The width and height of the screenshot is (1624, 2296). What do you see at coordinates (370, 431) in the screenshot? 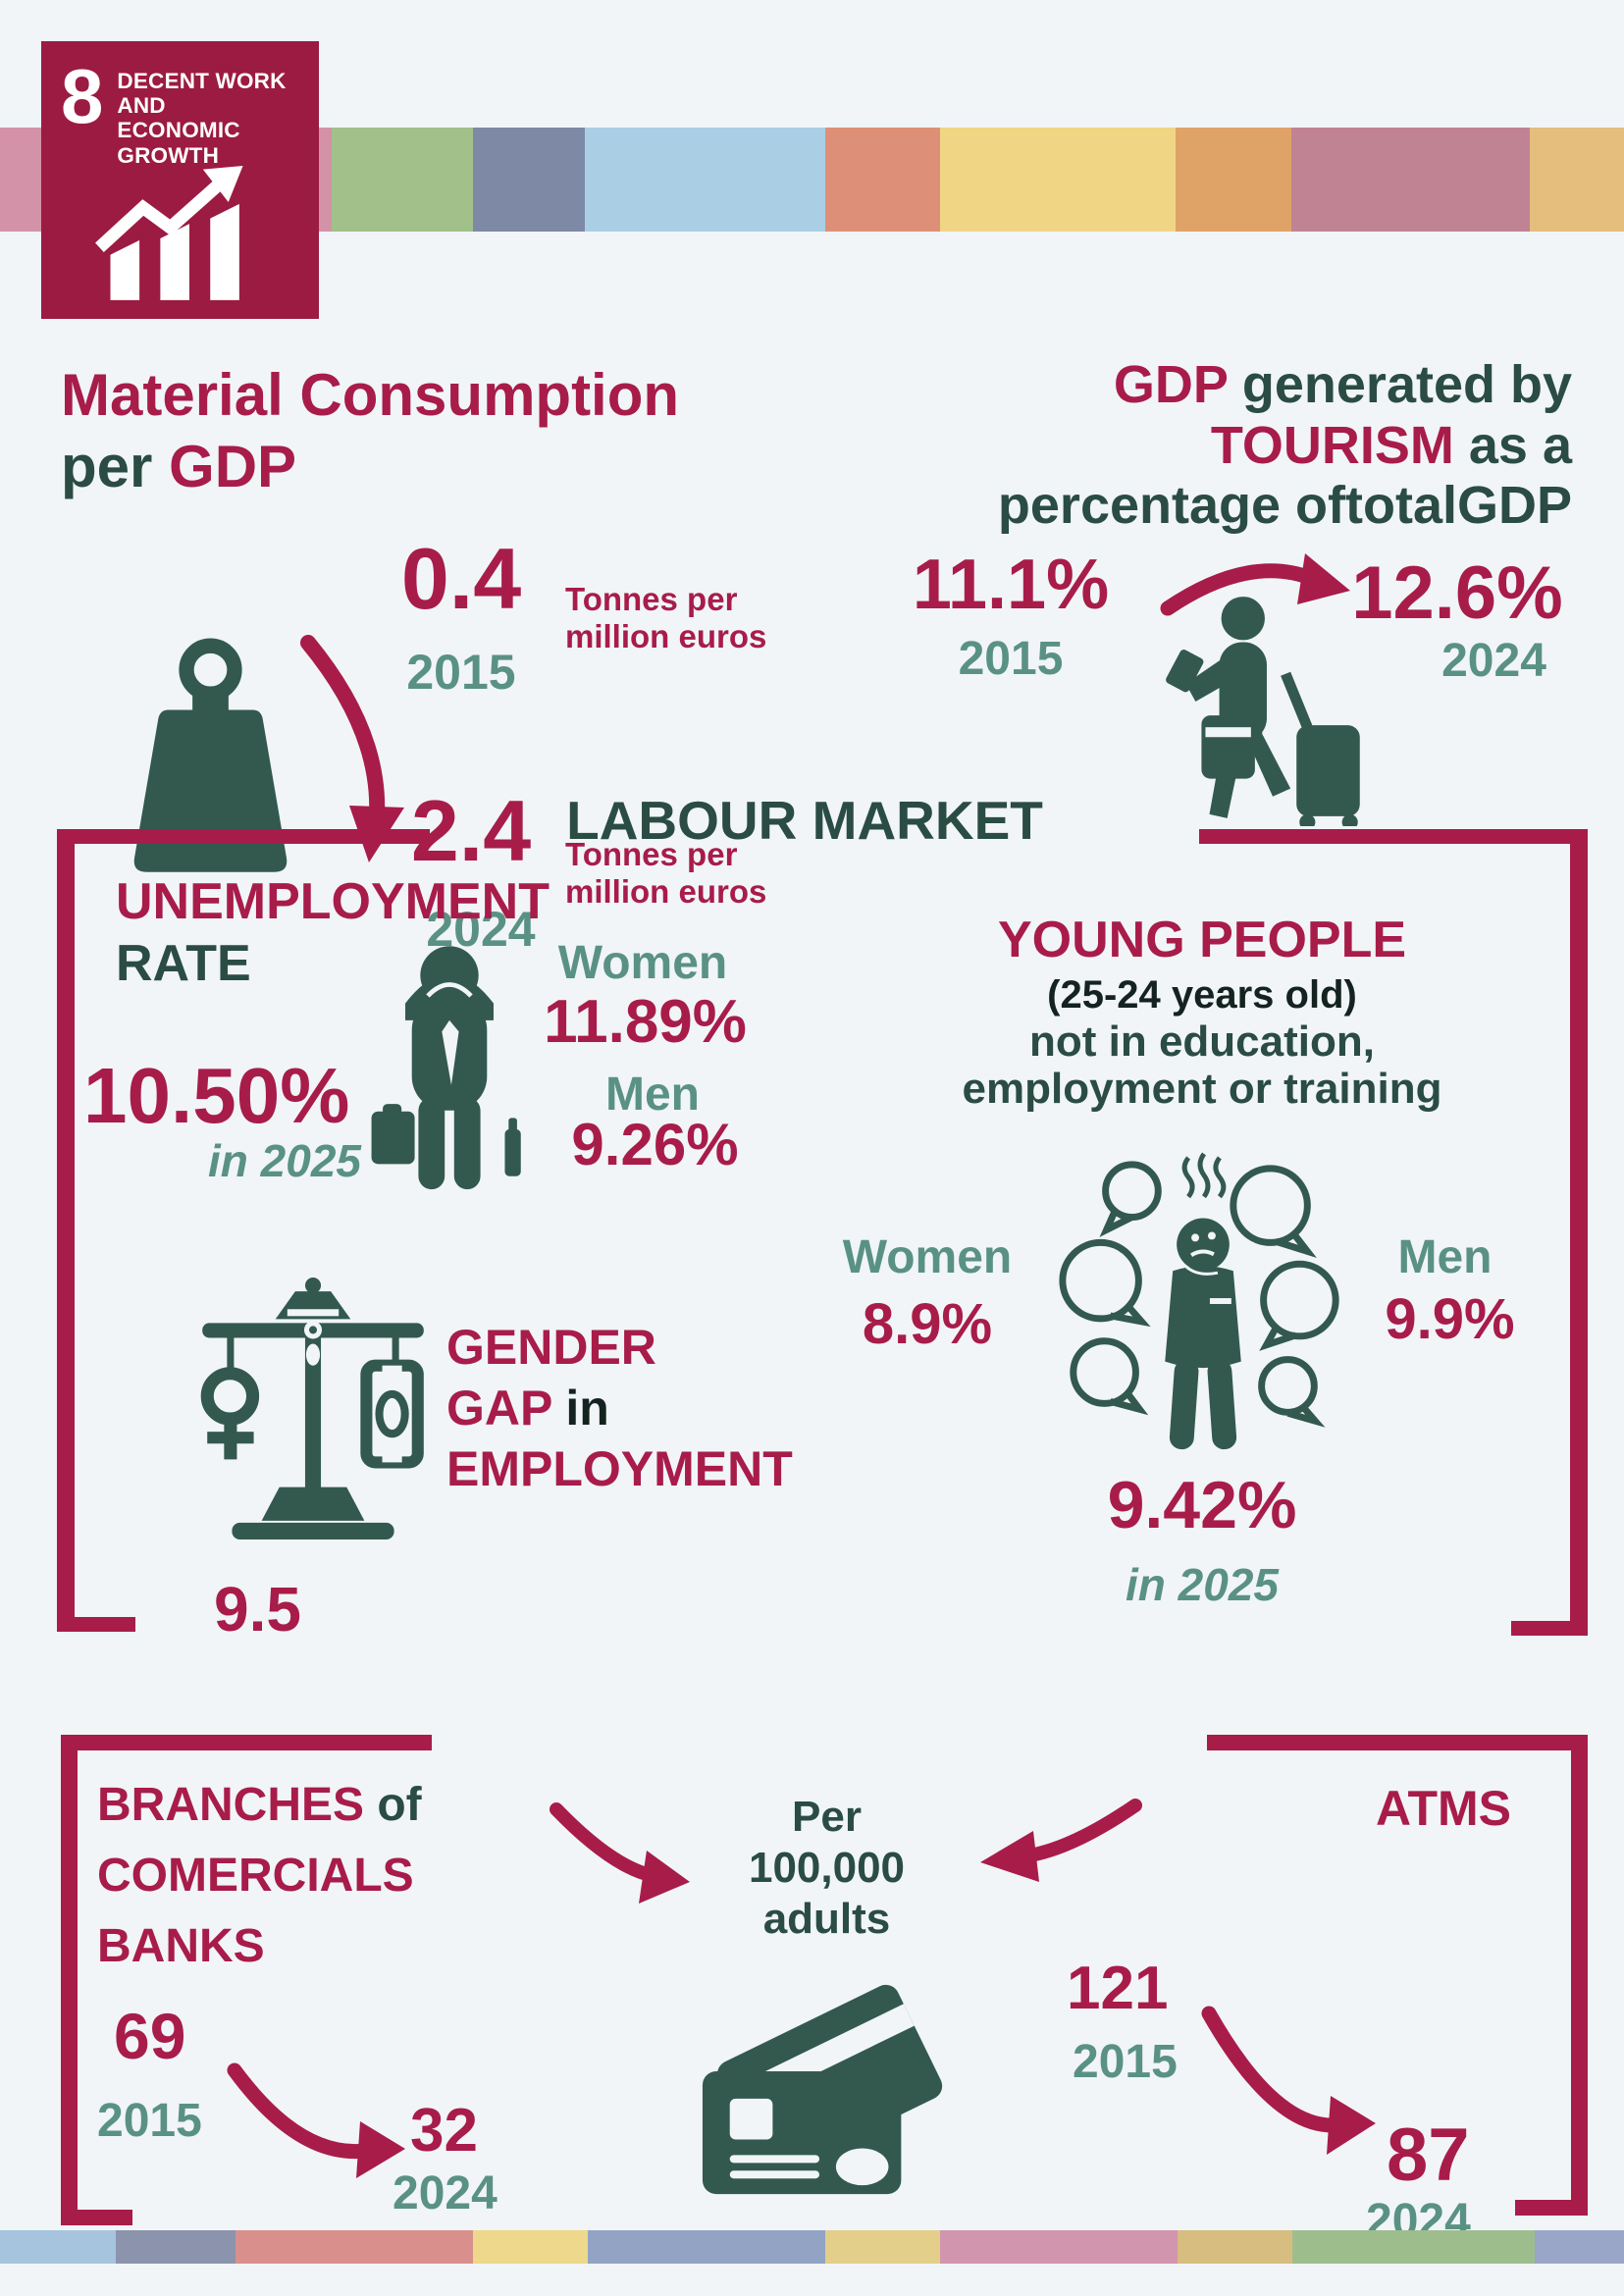
I see `material-title: Material Consumption per GDP` at bounding box center [370, 431].